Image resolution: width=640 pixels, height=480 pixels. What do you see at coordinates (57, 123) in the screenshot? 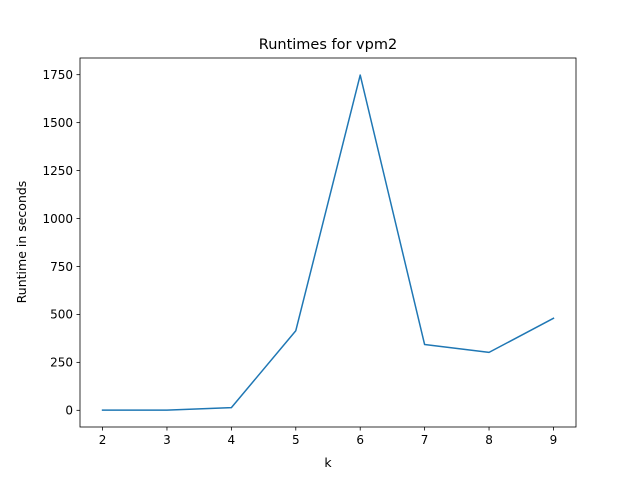
I see `y-tick-label: 1500` at bounding box center [57, 123].